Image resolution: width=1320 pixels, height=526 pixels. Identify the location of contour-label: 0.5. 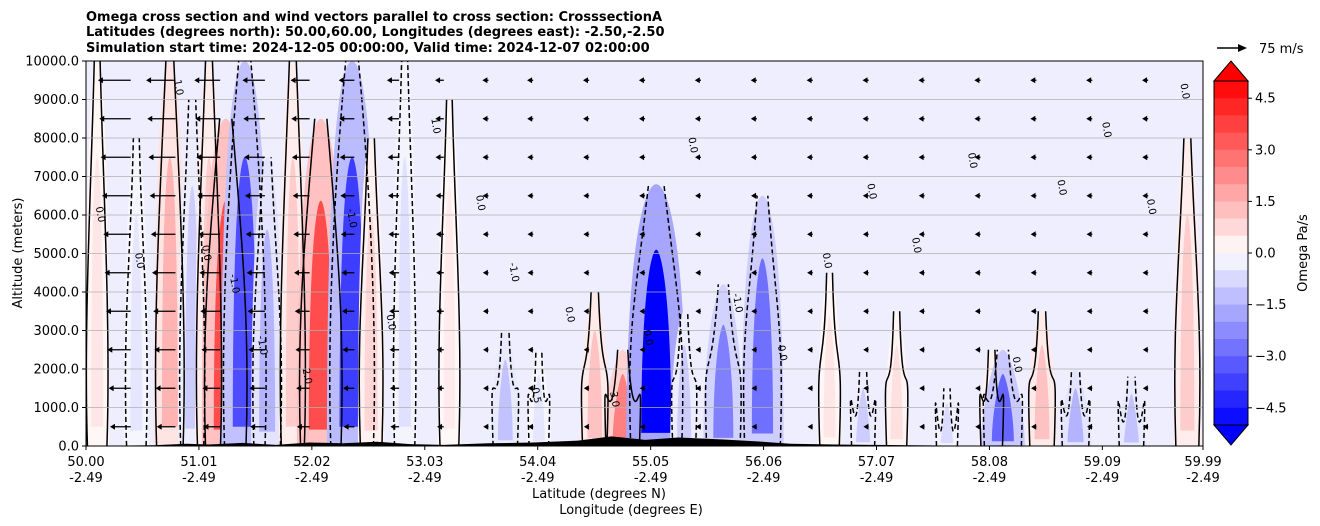
(536, 396).